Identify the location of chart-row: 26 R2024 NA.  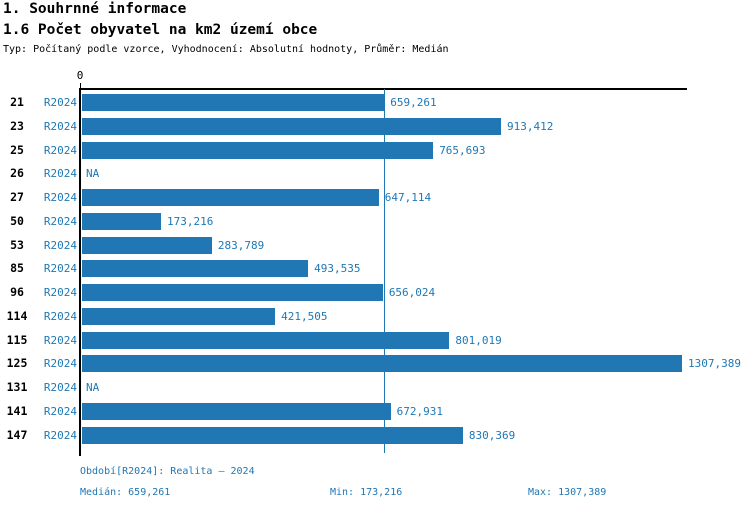
(375, 173).